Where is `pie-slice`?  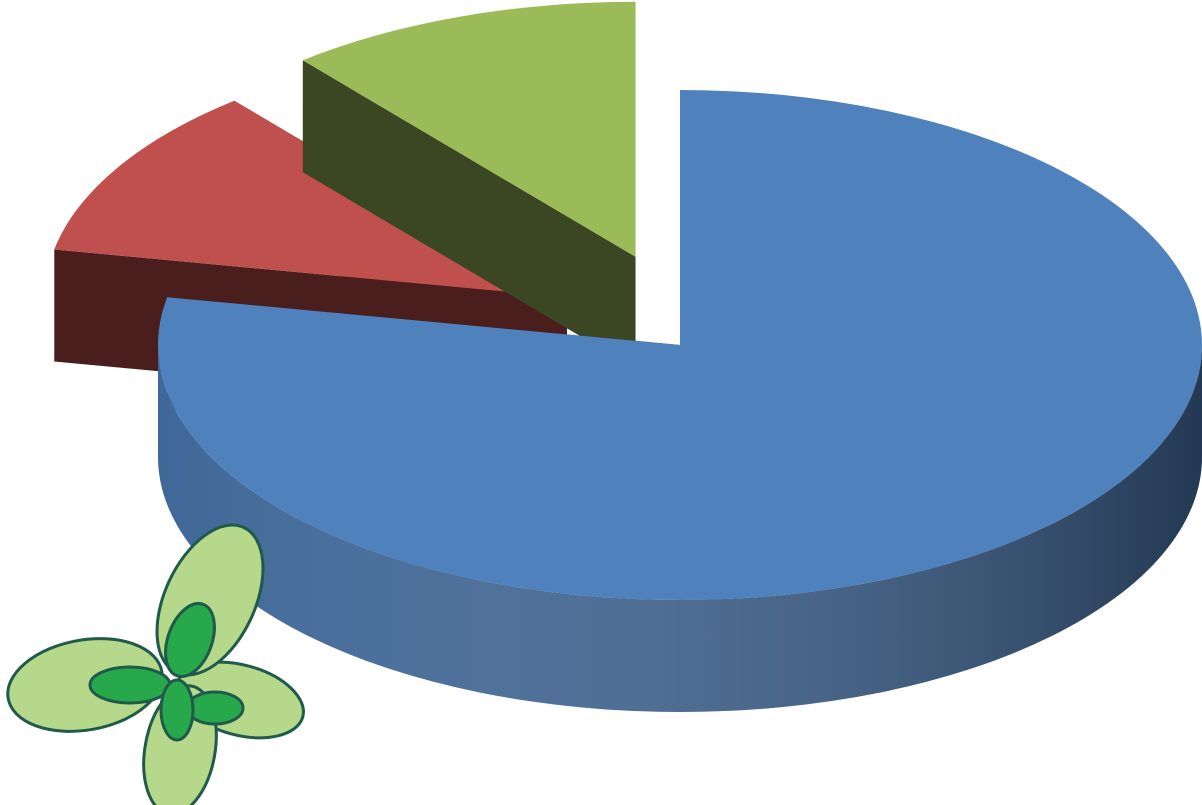 pie-slice is located at coordinates (469, 185).